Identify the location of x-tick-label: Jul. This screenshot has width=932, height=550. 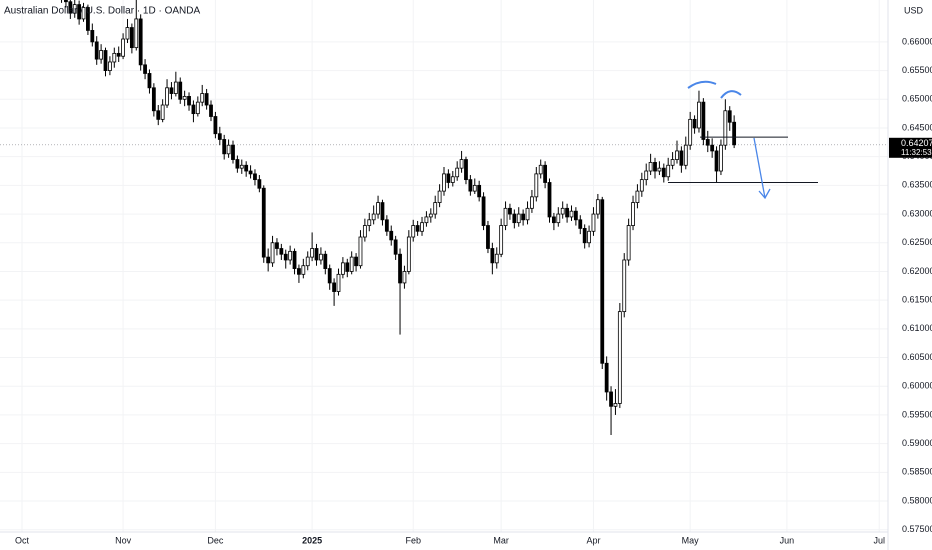
(879, 540).